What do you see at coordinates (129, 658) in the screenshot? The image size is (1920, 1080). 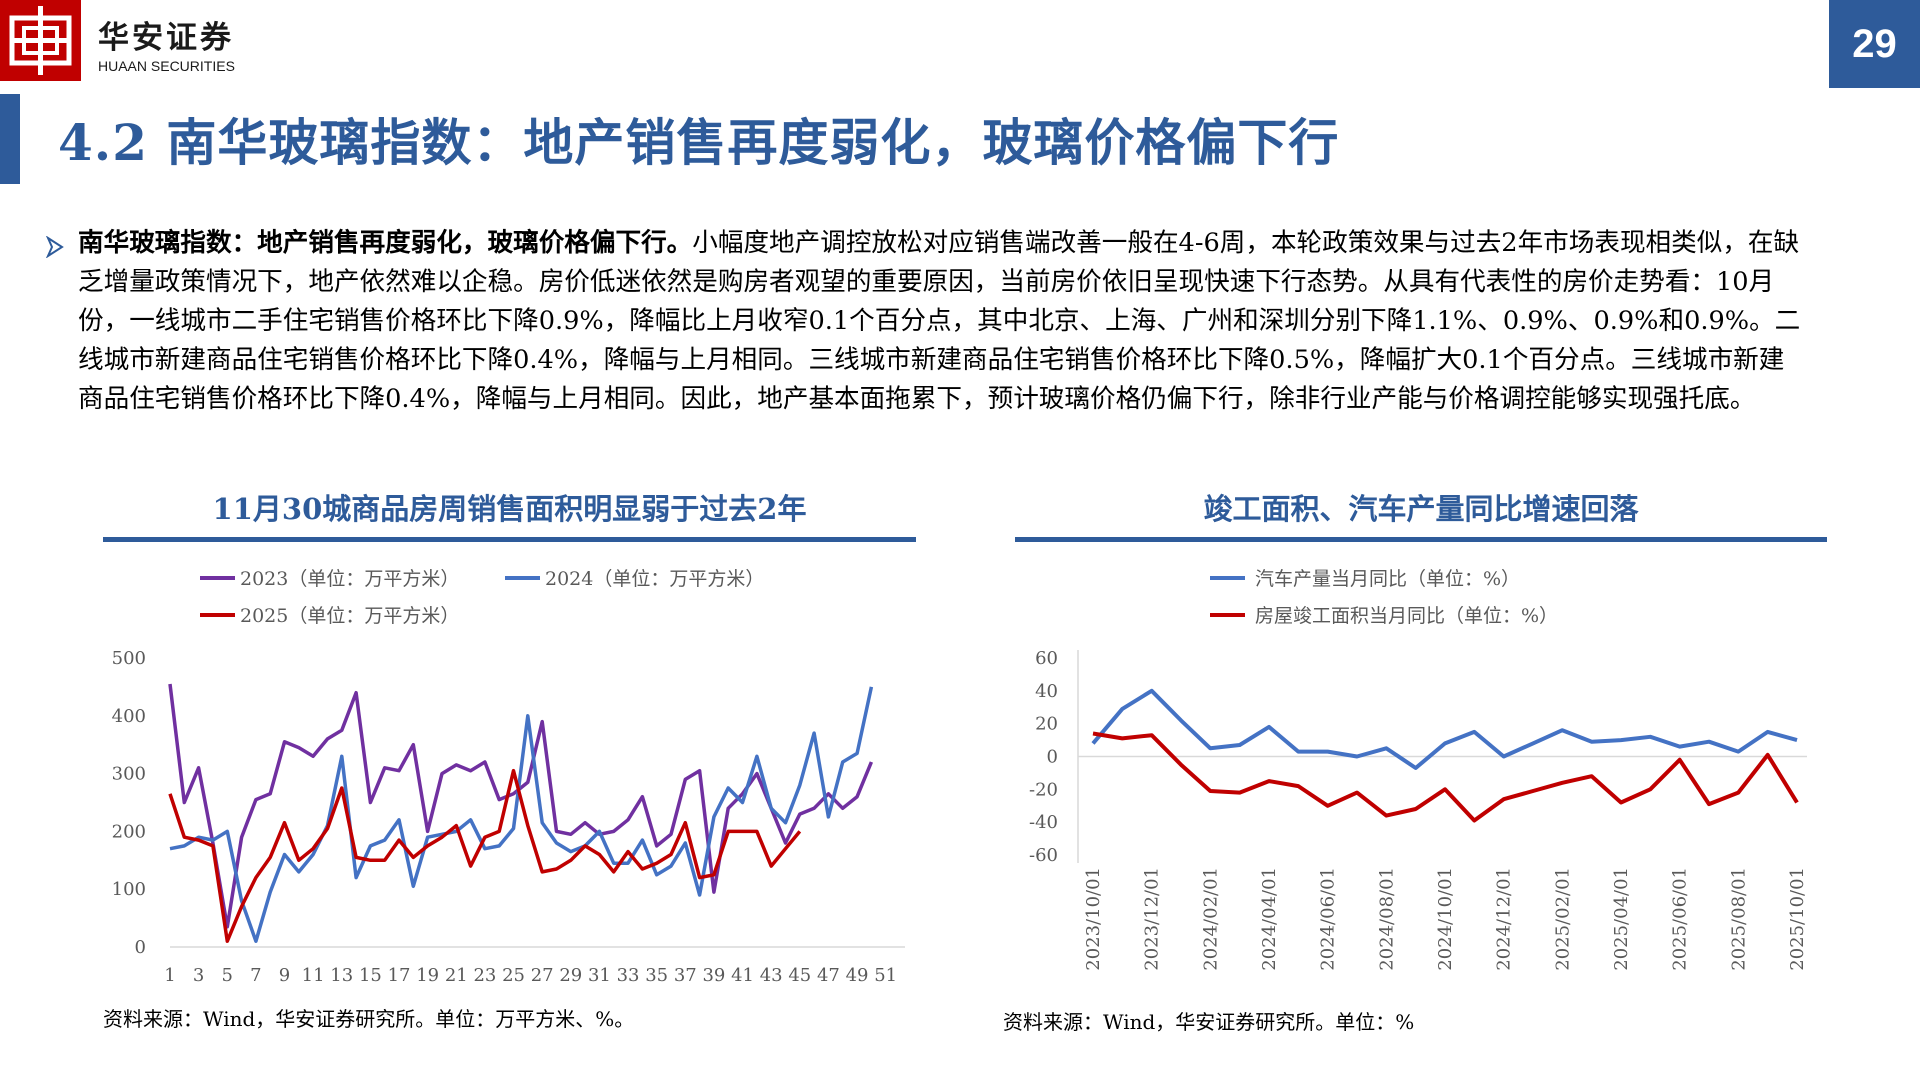 I see `y-tick-label: 500` at bounding box center [129, 658].